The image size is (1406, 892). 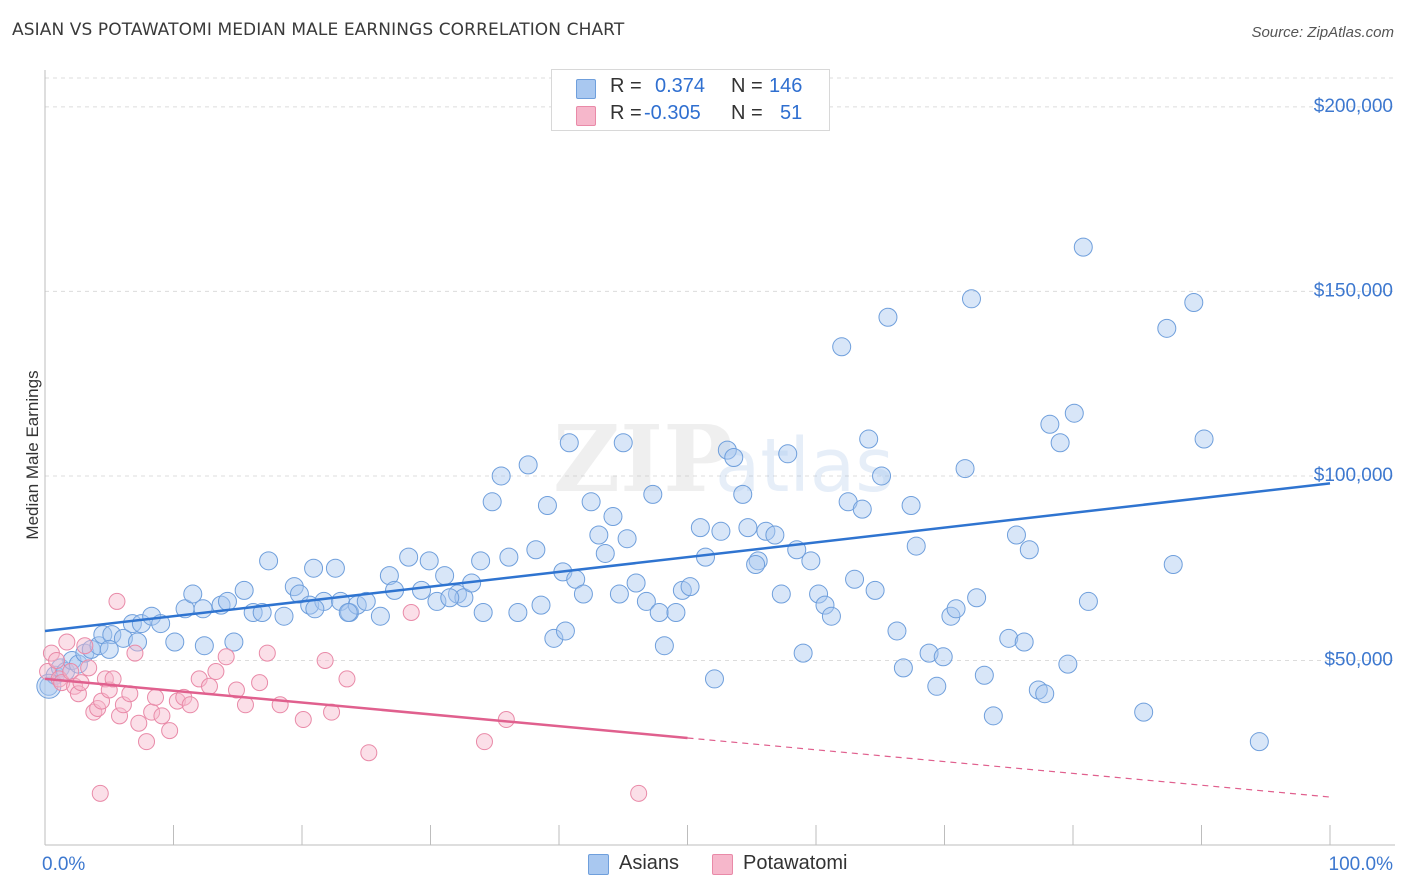 I want to click on y-tick-label: $150,000, so click(x=1353, y=290).